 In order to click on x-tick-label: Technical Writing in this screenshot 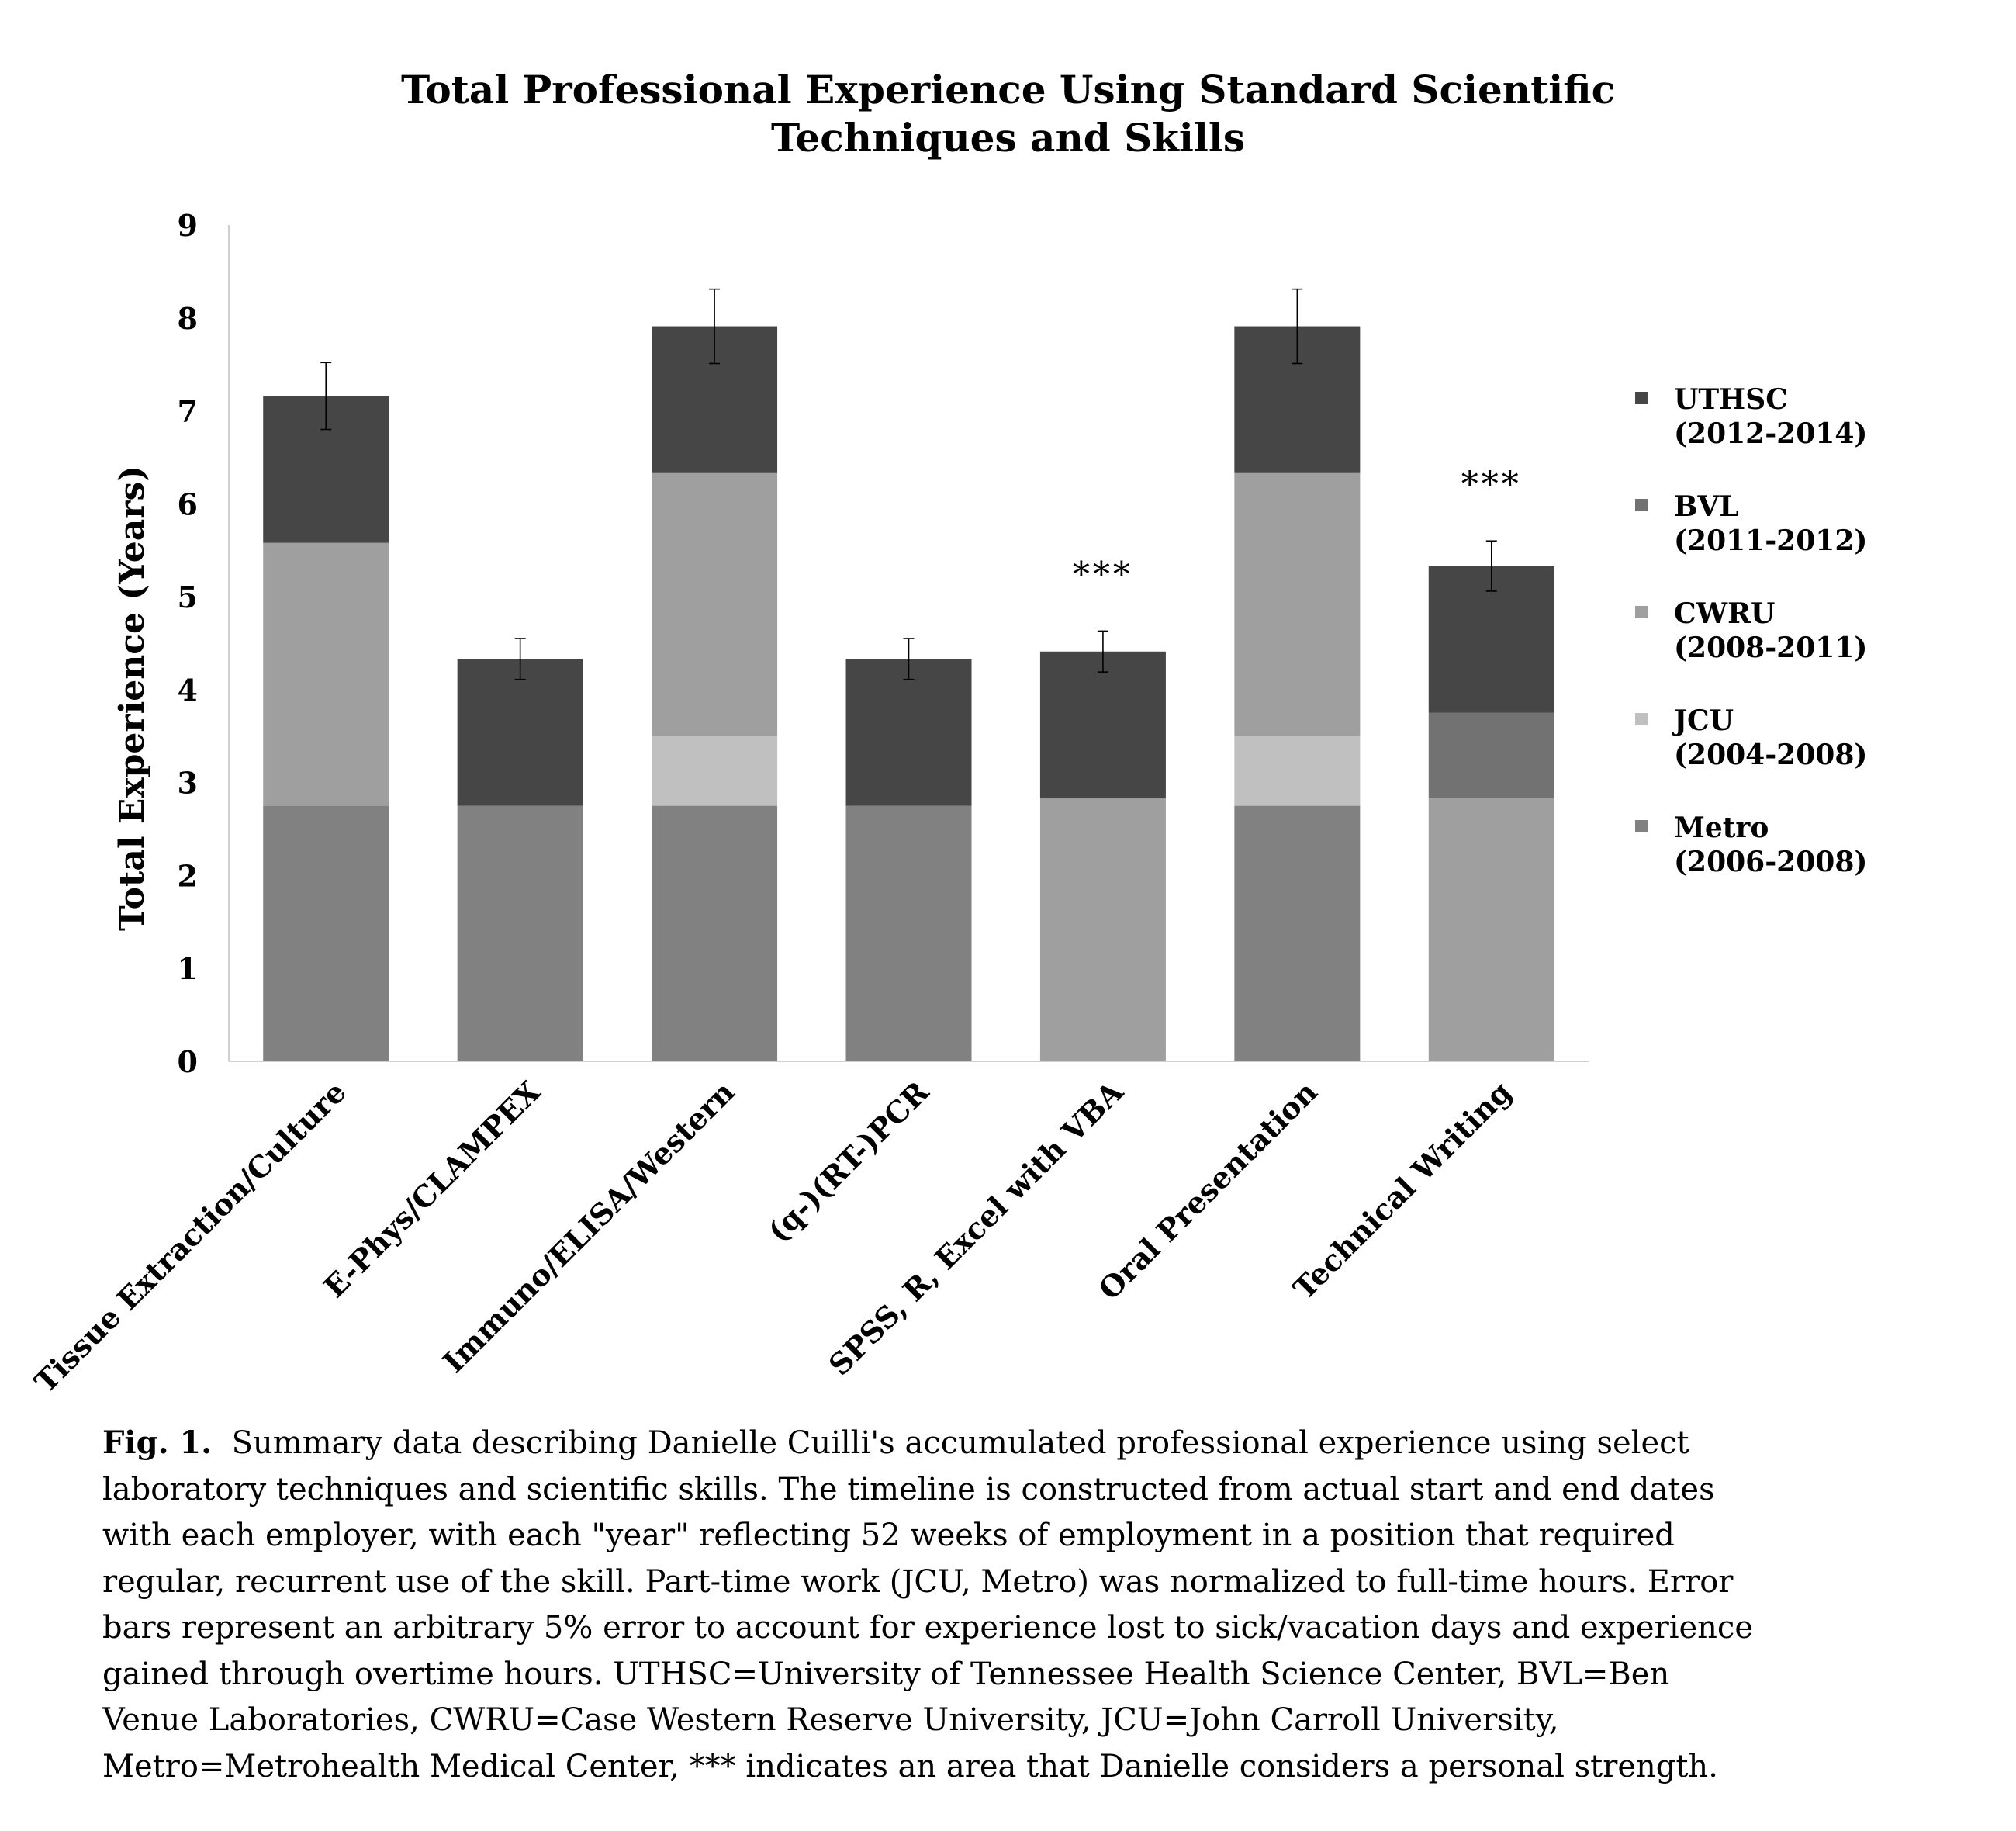, I will do `click(1402, 1191)`.